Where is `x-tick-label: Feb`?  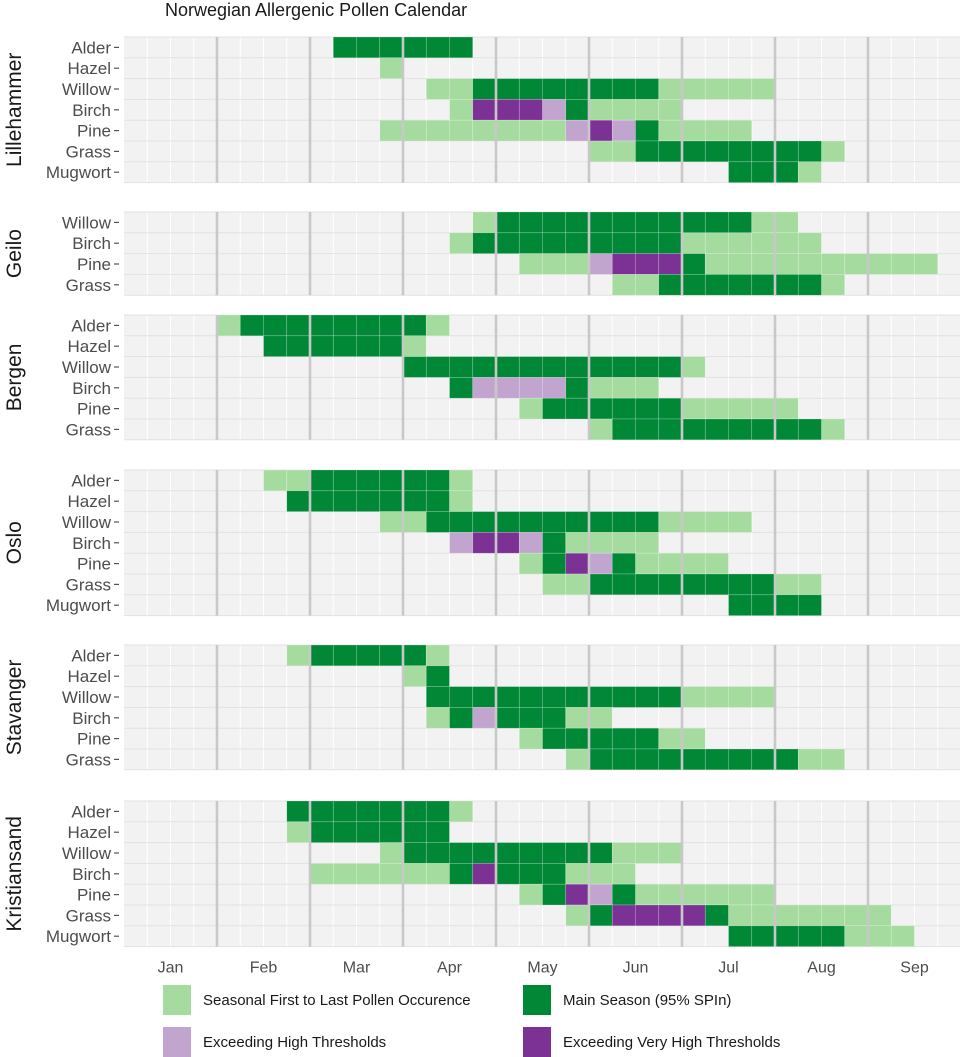
x-tick-label: Feb is located at coordinates (264, 968).